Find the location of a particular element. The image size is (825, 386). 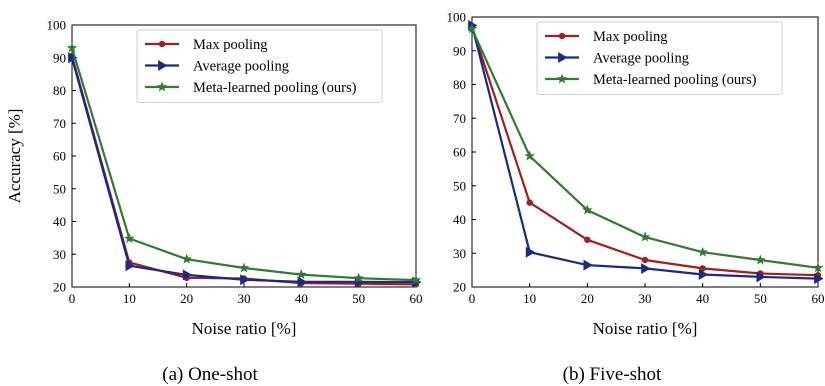

y-axis-label: Accuracy [%] is located at coordinates (14, 156).